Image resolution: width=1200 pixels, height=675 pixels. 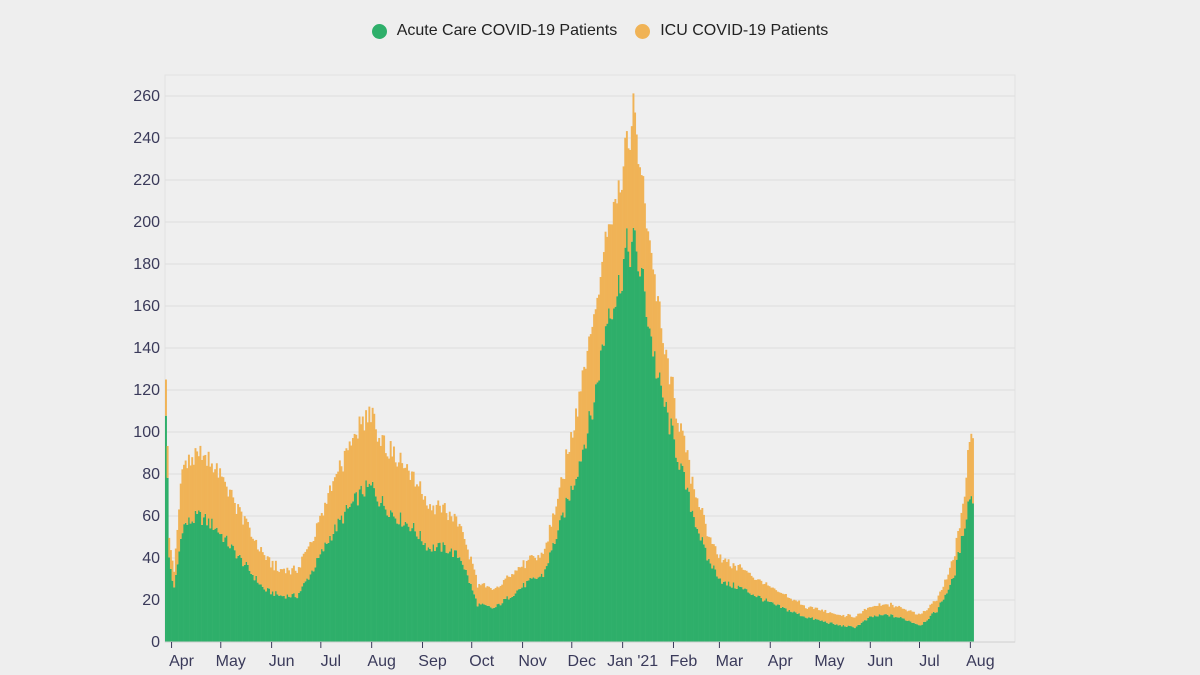 I want to click on y-tick-label: 160, so click(x=146, y=306).